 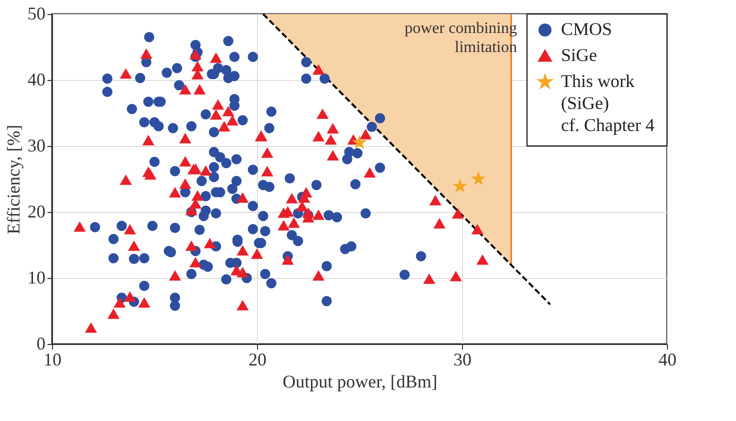 I want to click on x-tick-label: 30, so click(x=463, y=360).